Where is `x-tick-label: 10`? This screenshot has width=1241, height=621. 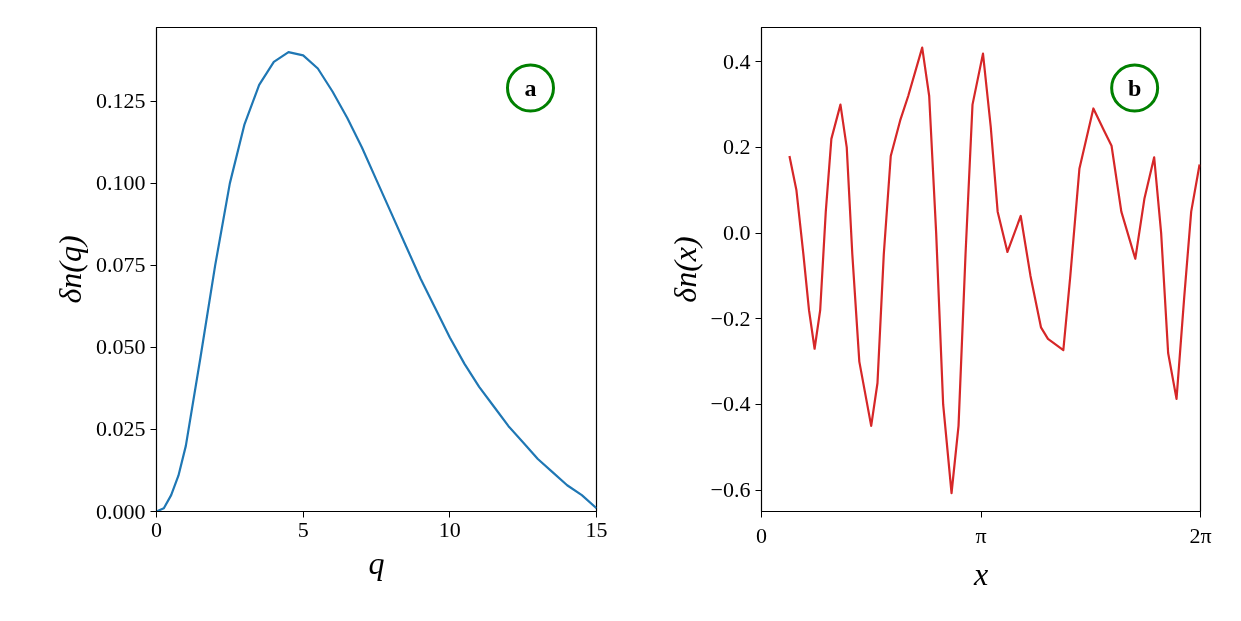 x-tick-label: 10 is located at coordinates (449, 529).